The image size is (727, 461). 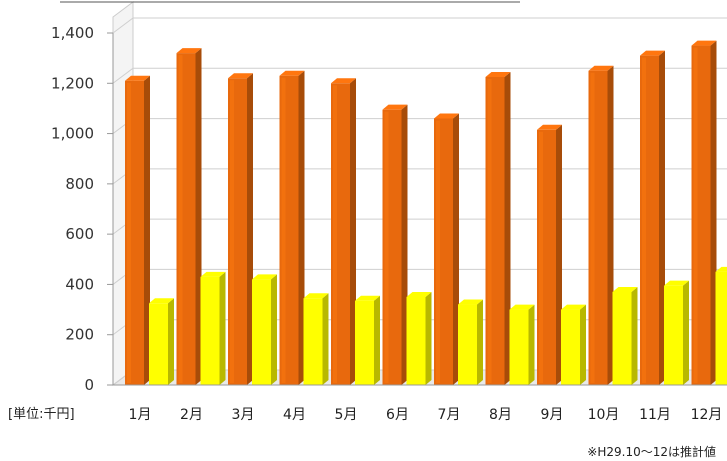 I want to click on y-tick-label: 600, so click(x=79, y=234).